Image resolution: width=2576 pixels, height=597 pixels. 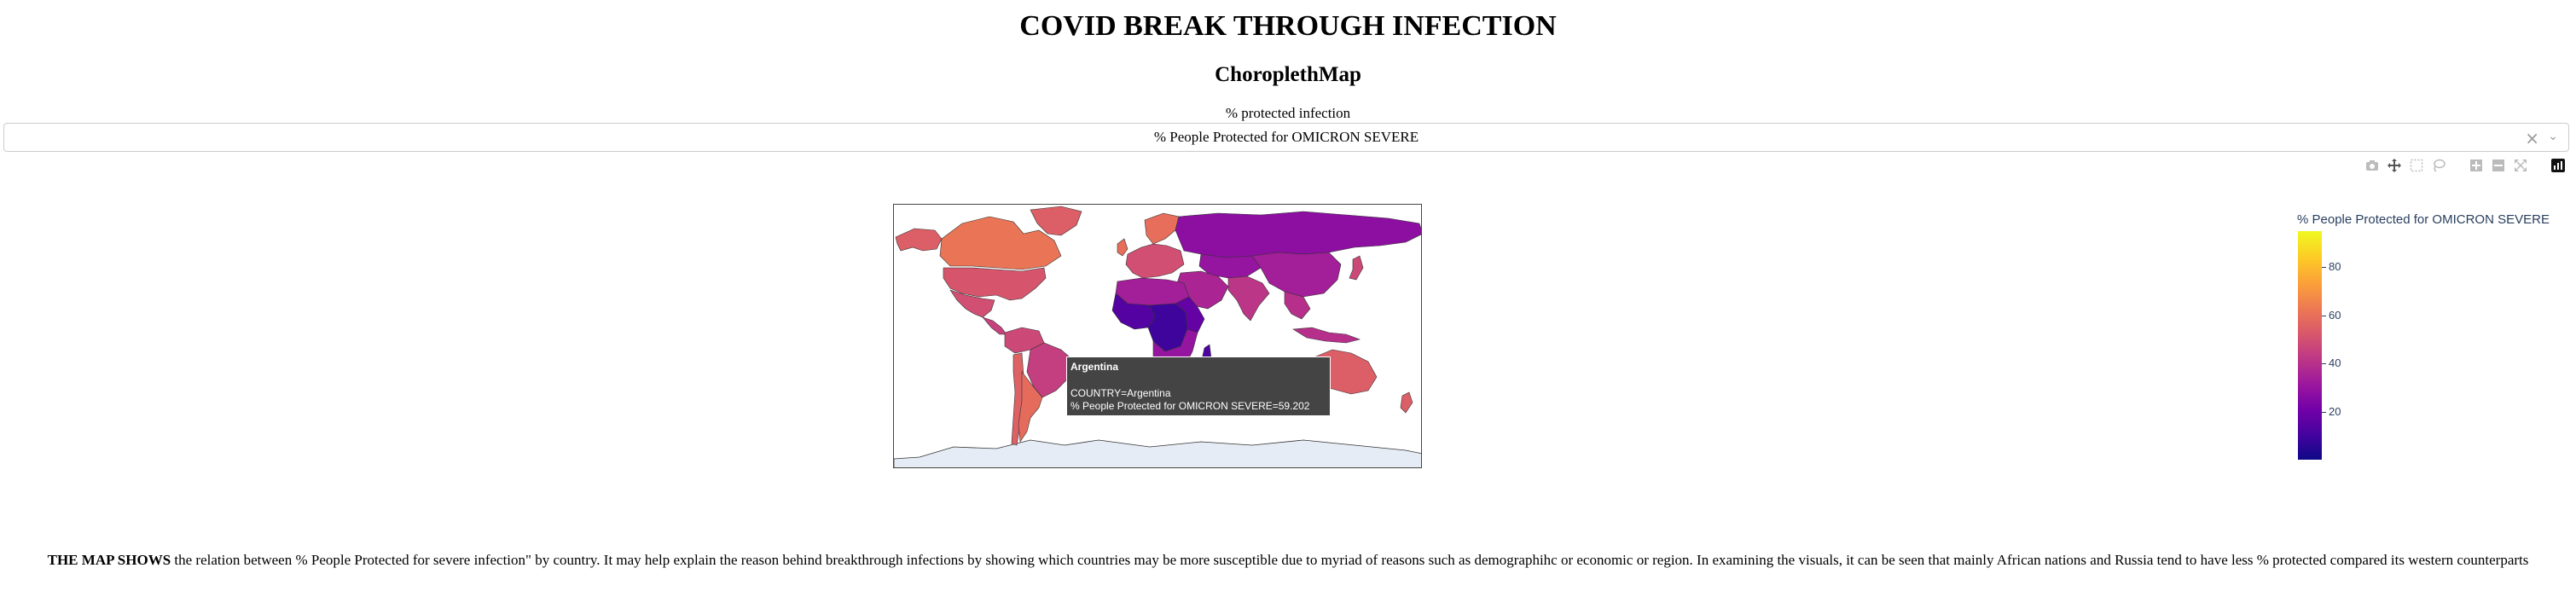 What do you see at coordinates (109, 560) in the screenshot?
I see `description-lead: THE MAP SHOWS` at bounding box center [109, 560].